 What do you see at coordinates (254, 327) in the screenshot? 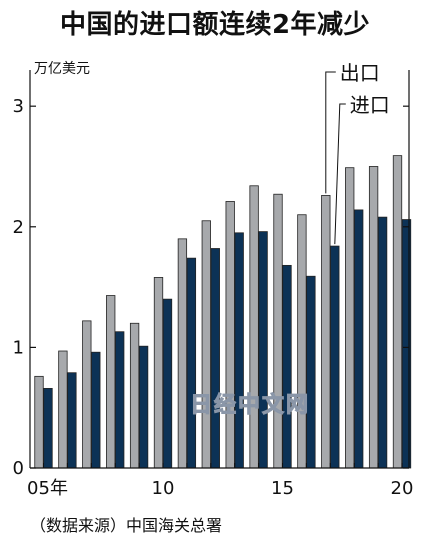
I see `bar-export-2014` at bounding box center [254, 327].